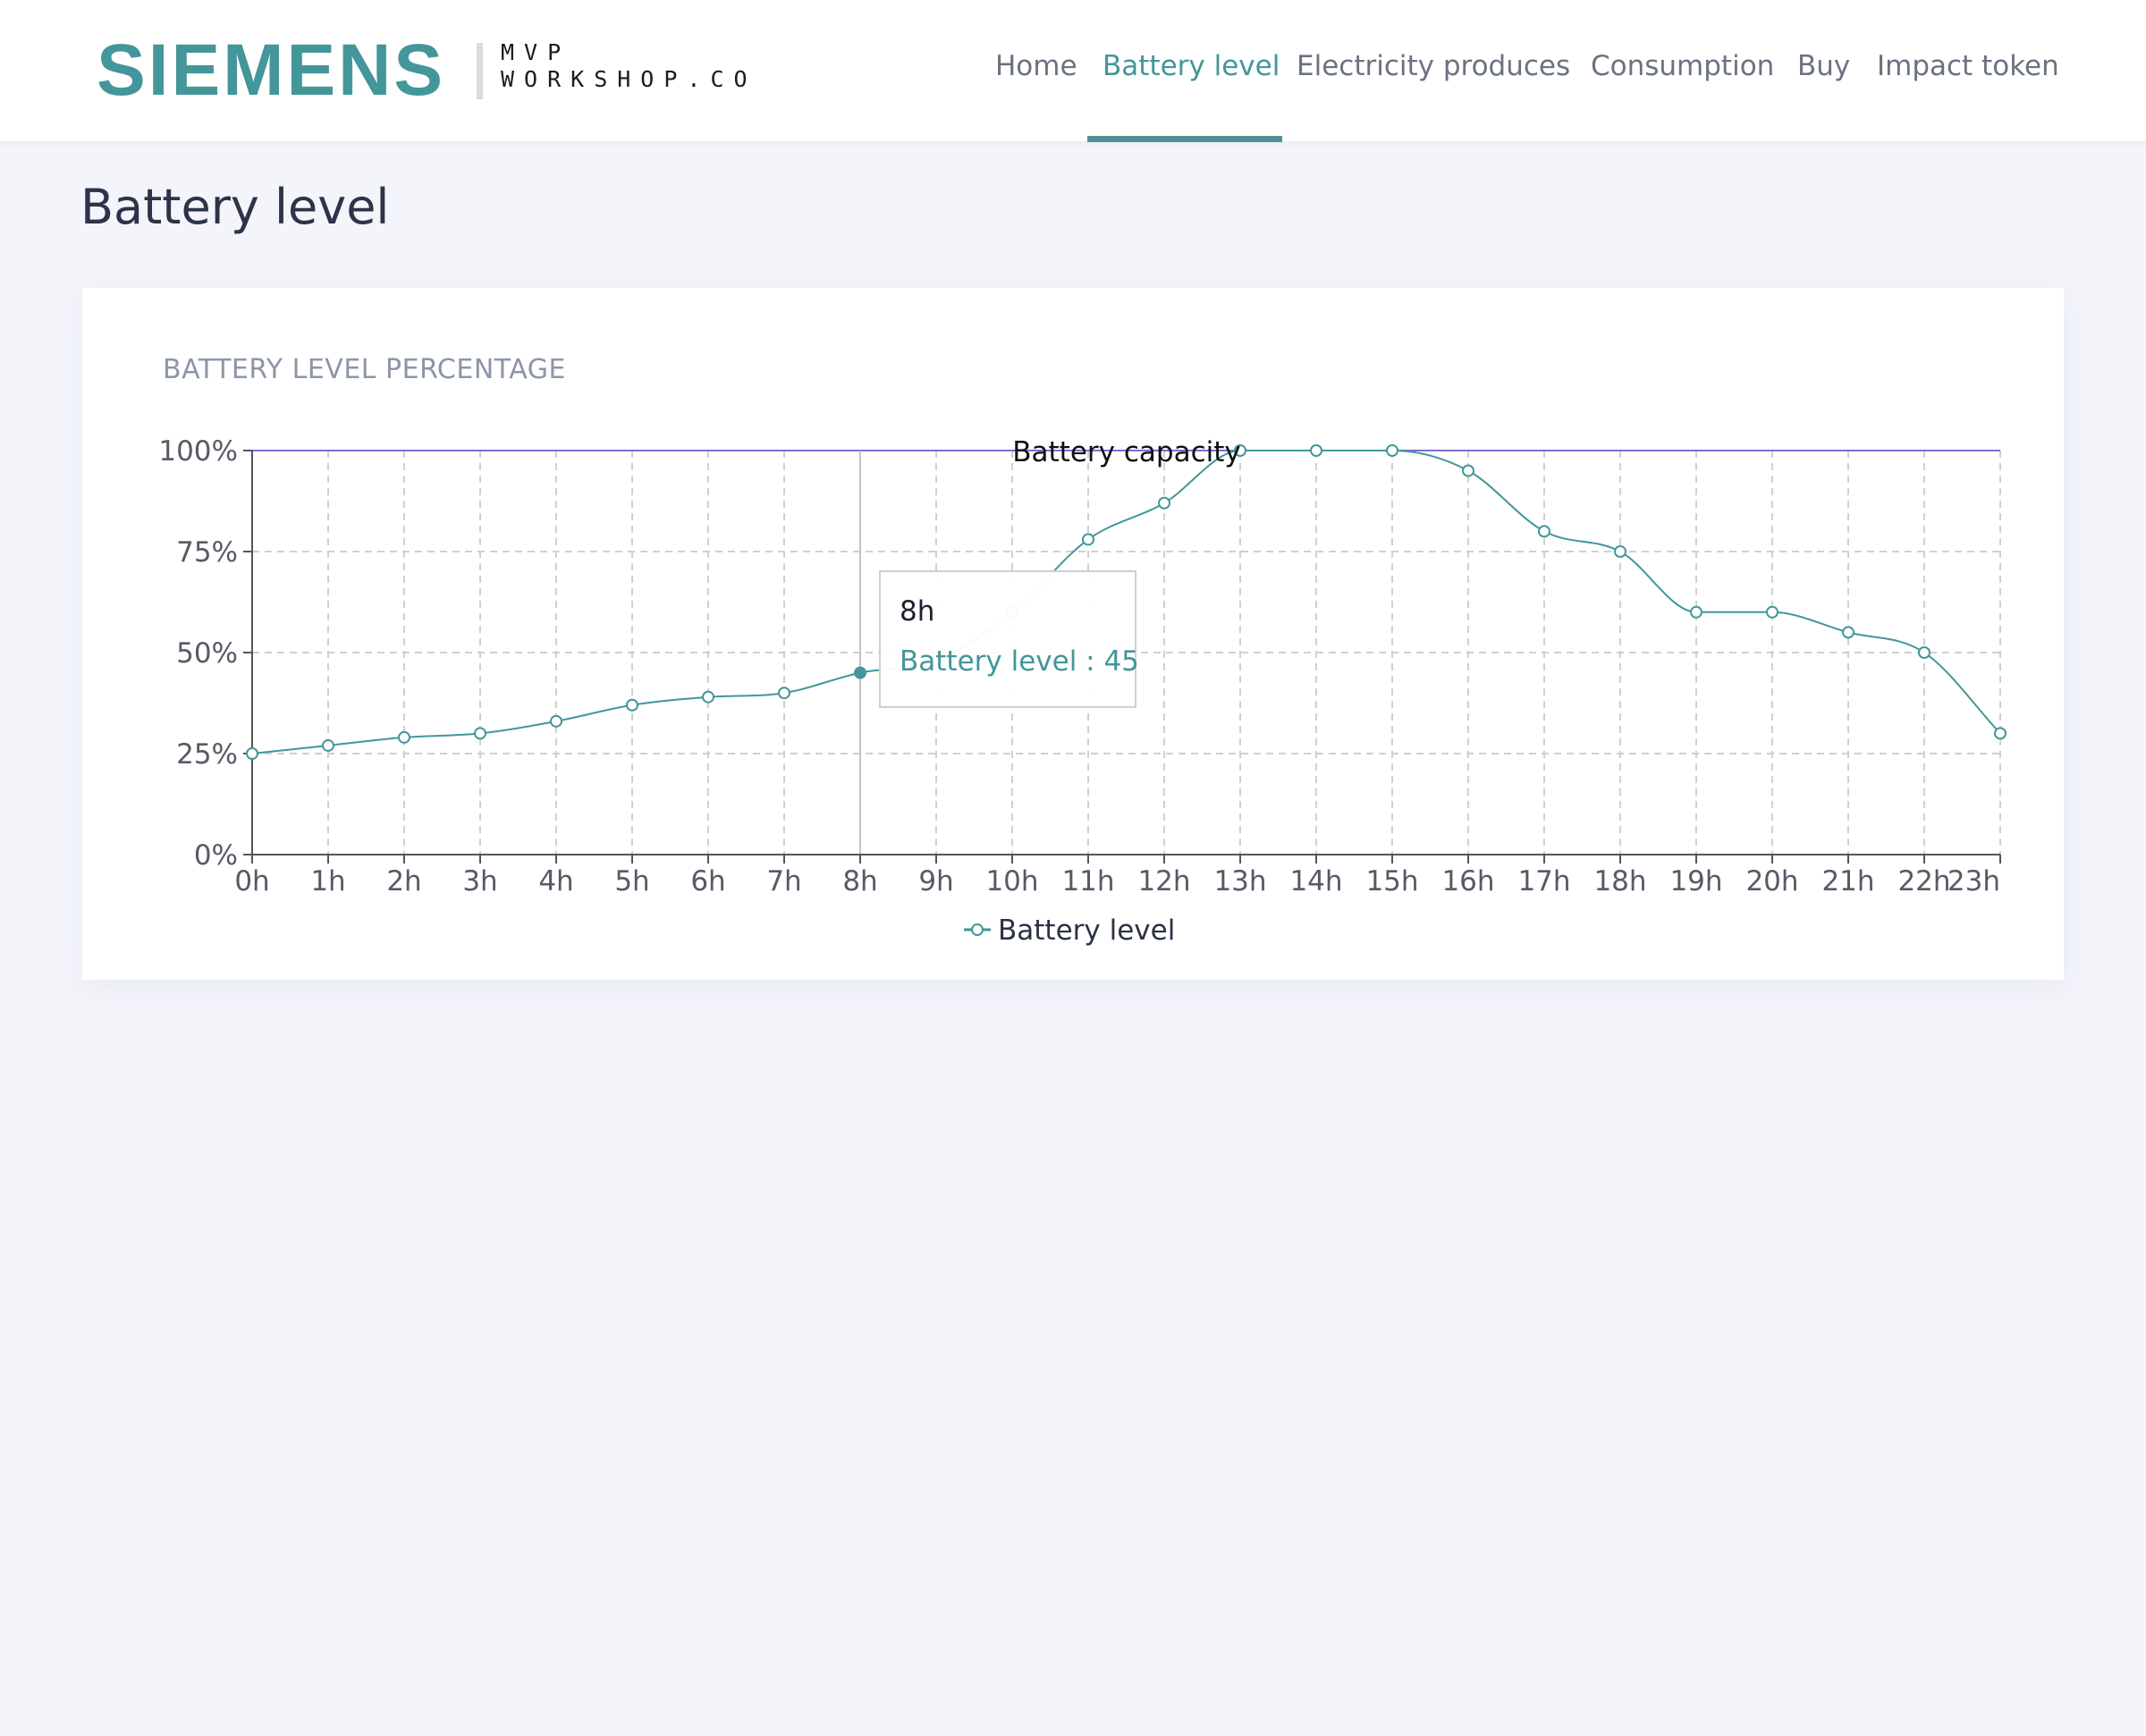  What do you see at coordinates (1011, 881) in the screenshot?
I see `x-tick-label: 10h` at bounding box center [1011, 881].